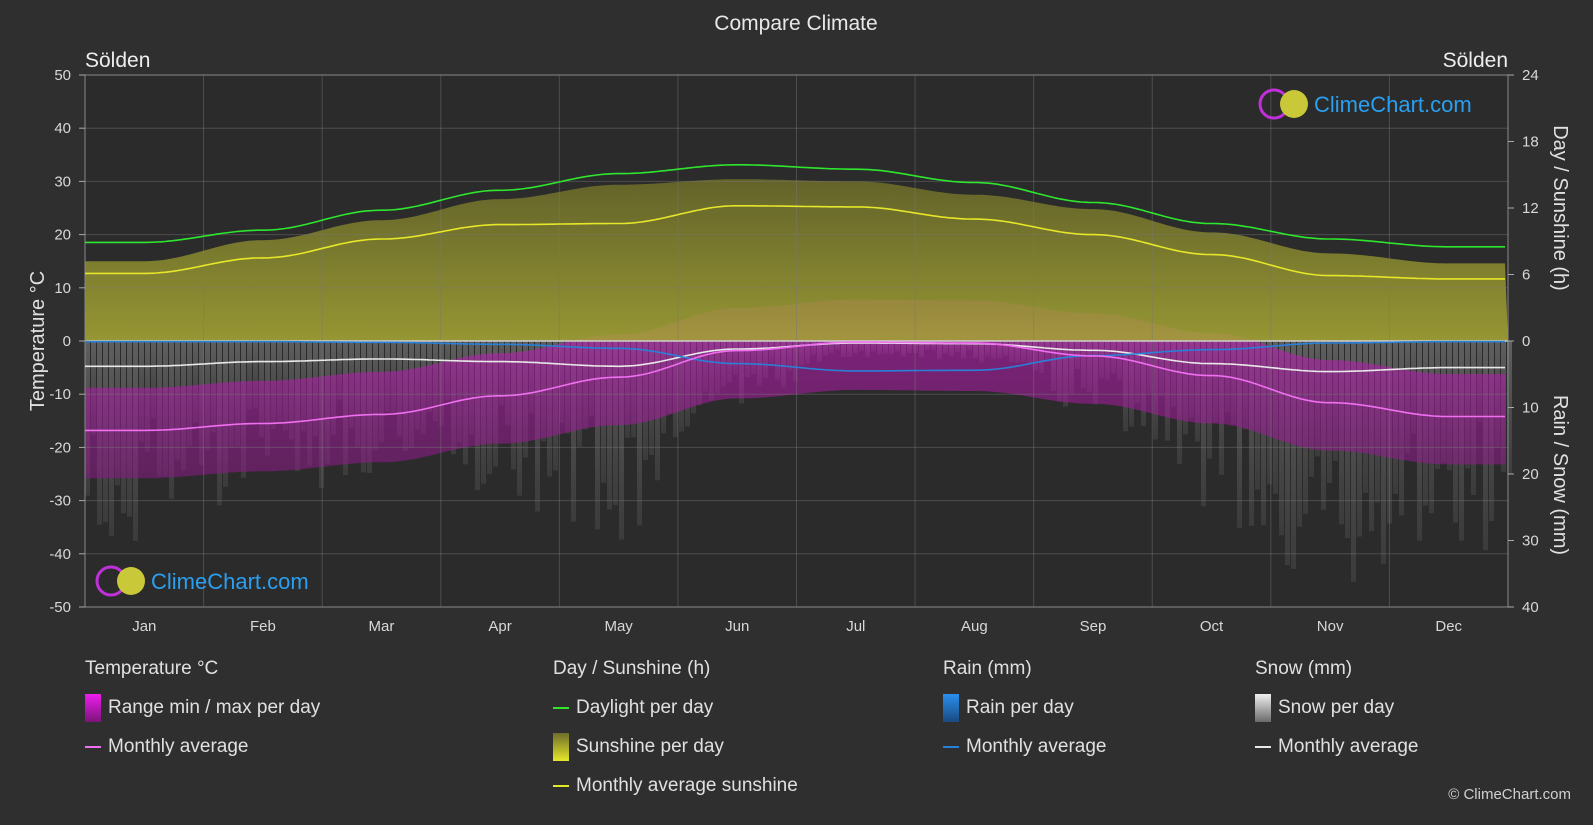 The image size is (1593, 825). Describe the element at coordinates (737, 626) in the screenshot. I see `tick-label-month: Jun` at that location.